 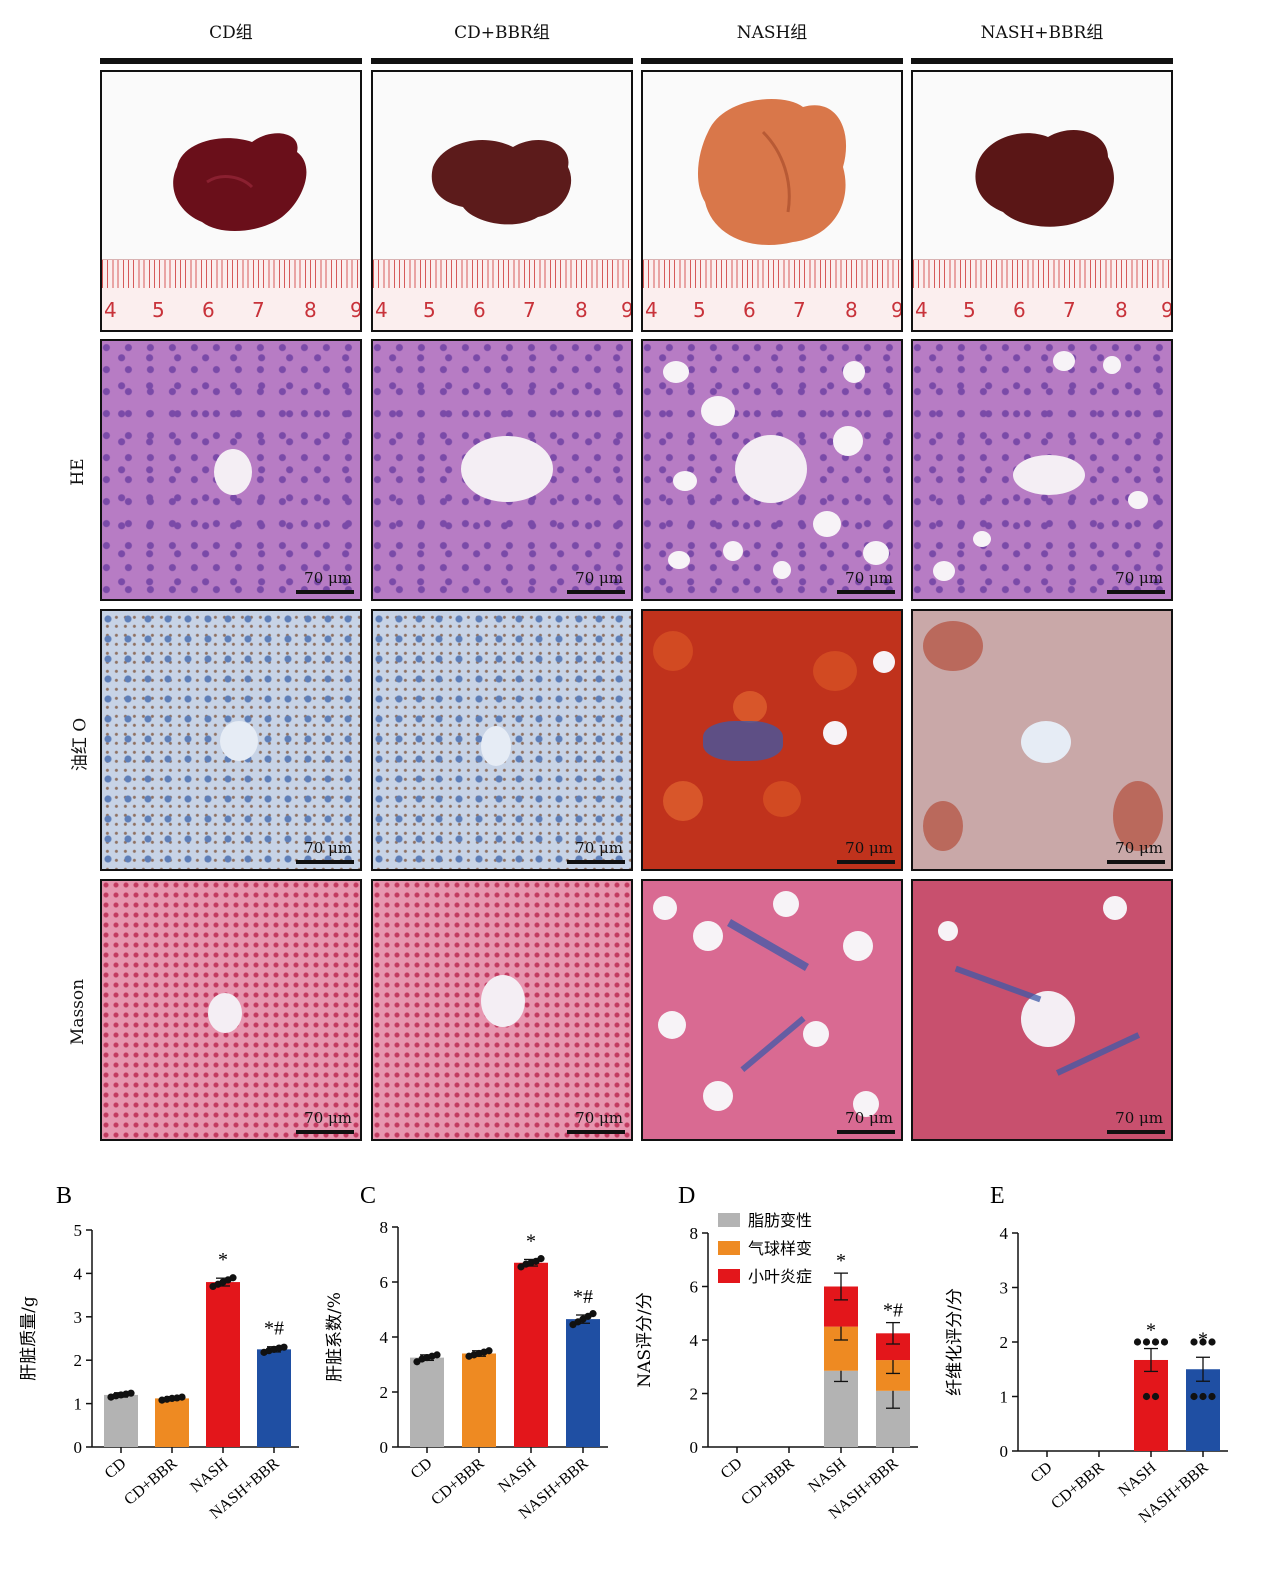 What do you see at coordinates (780, 1248) in the screenshot?
I see `legend-label: 气球样变` at bounding box center [780, 1248].